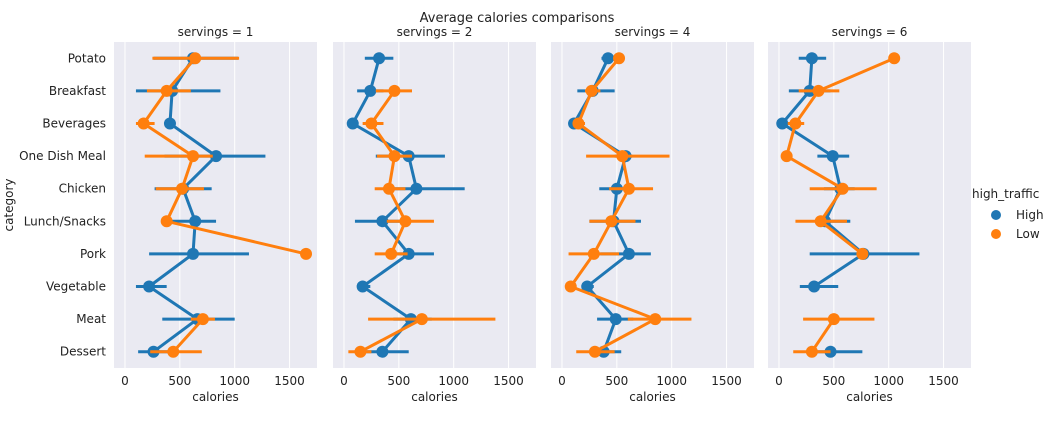 The image size is (1047, 421). Describe the element at coordinates (870, 32) in the screenshot. I see `panel-title: servings = 6` at that location.